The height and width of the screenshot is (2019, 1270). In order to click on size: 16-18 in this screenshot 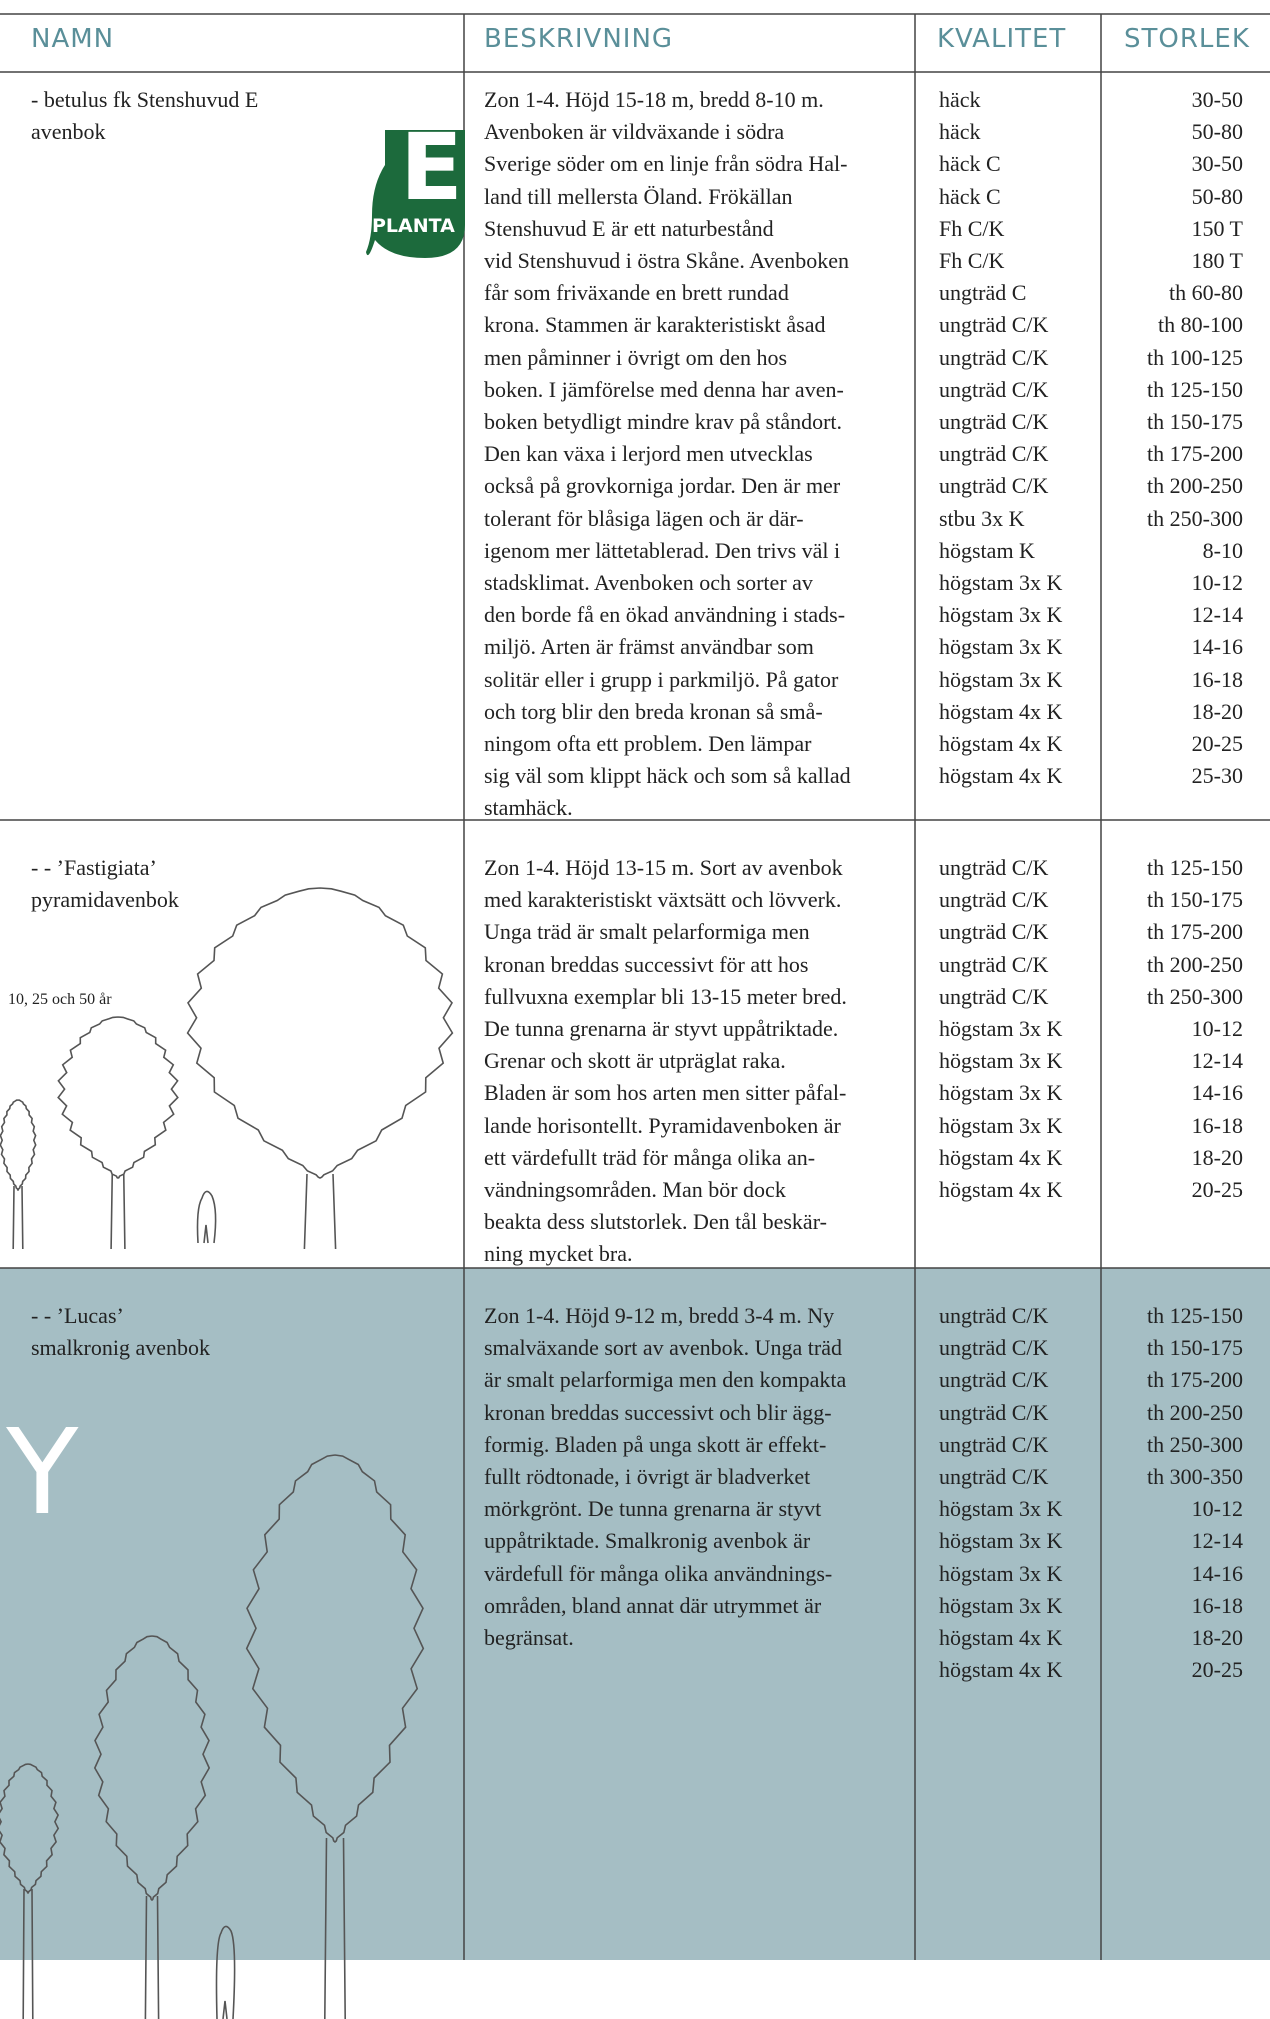, I will do `click(1217, 1125)`.